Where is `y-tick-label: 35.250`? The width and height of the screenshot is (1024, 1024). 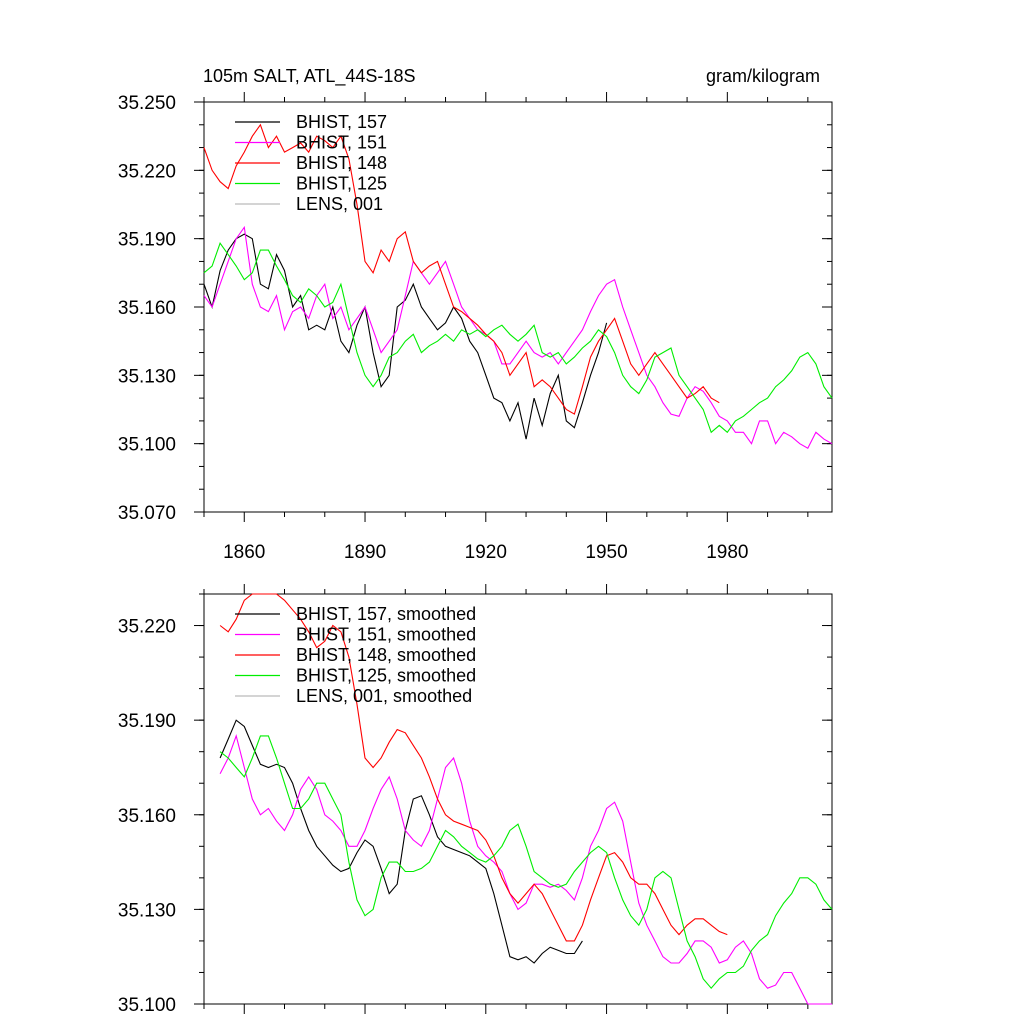 y-tick-label: 35.250 is located at coordinates (147, 103).